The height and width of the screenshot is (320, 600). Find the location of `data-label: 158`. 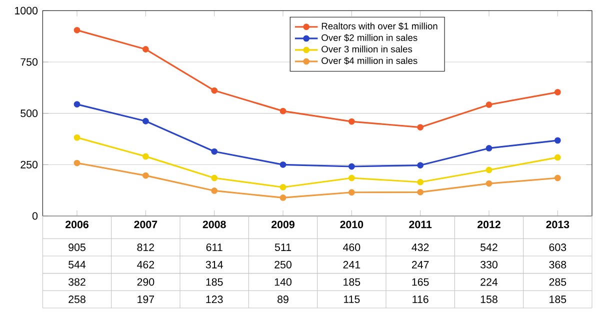

data-label: 158 is located at coordinates (489, 300).